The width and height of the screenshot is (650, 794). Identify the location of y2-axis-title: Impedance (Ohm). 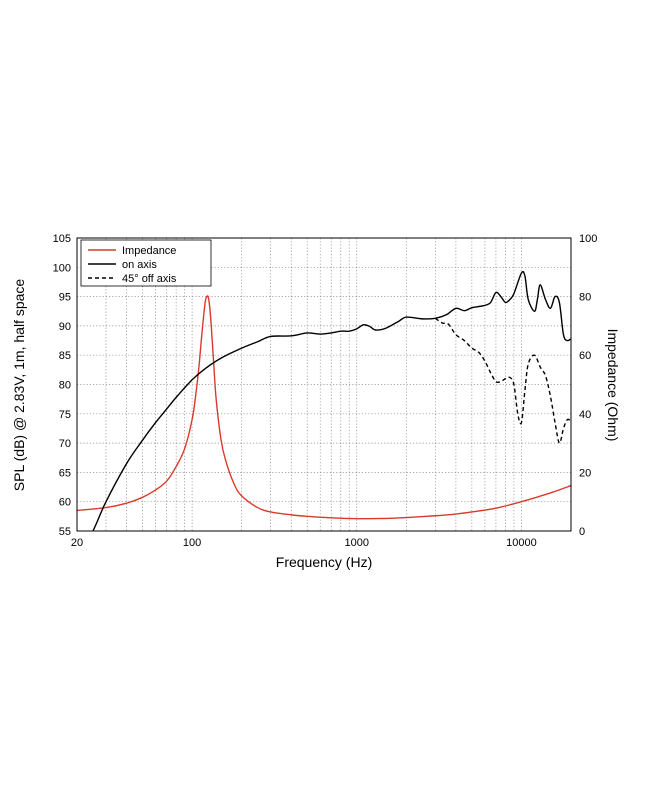
(613, 385).